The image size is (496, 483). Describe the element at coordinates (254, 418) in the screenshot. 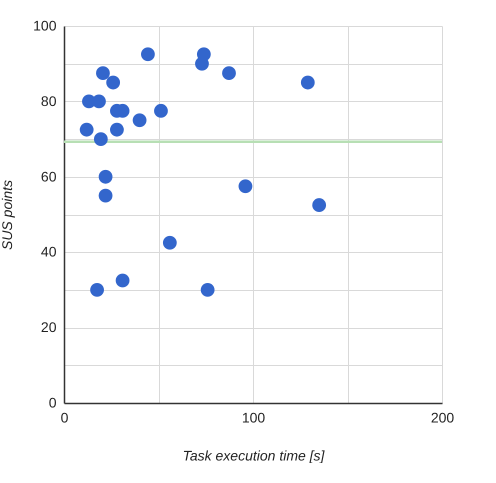

I see `x-tick-label: 100` at that location.